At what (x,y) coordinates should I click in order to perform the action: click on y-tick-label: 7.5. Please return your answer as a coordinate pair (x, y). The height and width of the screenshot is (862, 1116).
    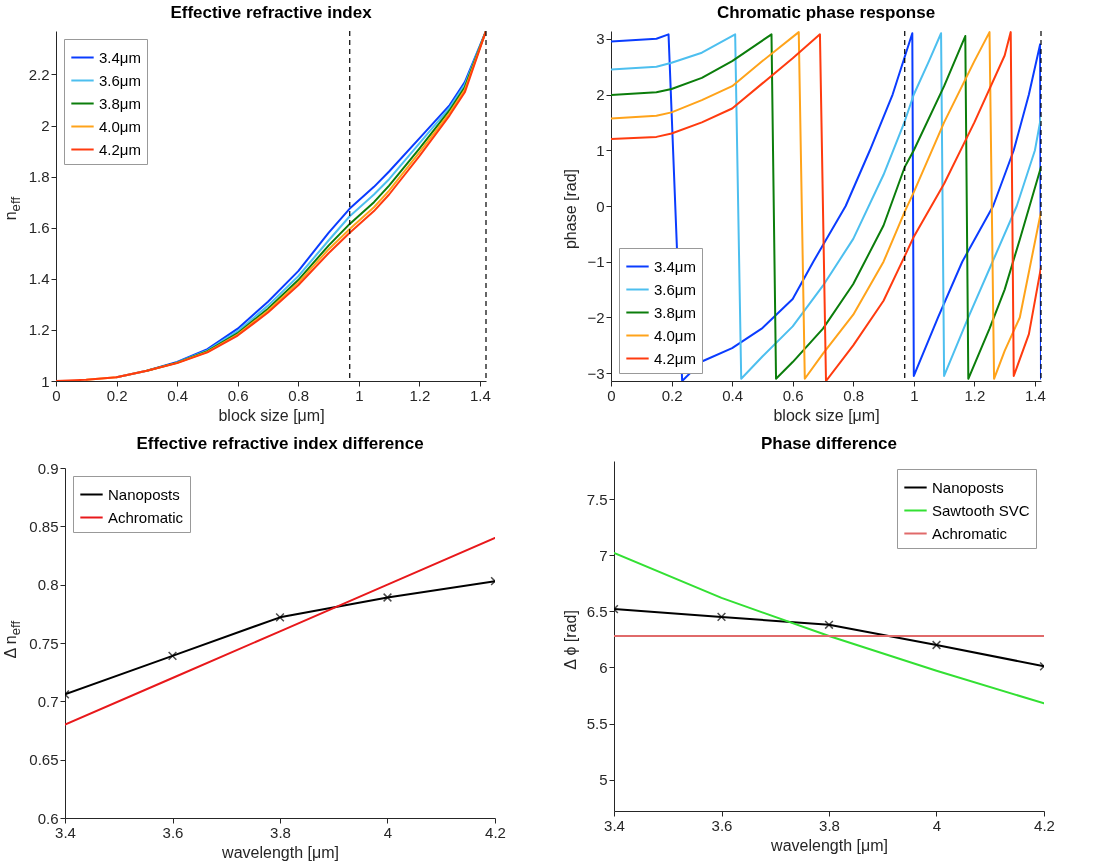
    Looking at the image, I should click on (597, 499).